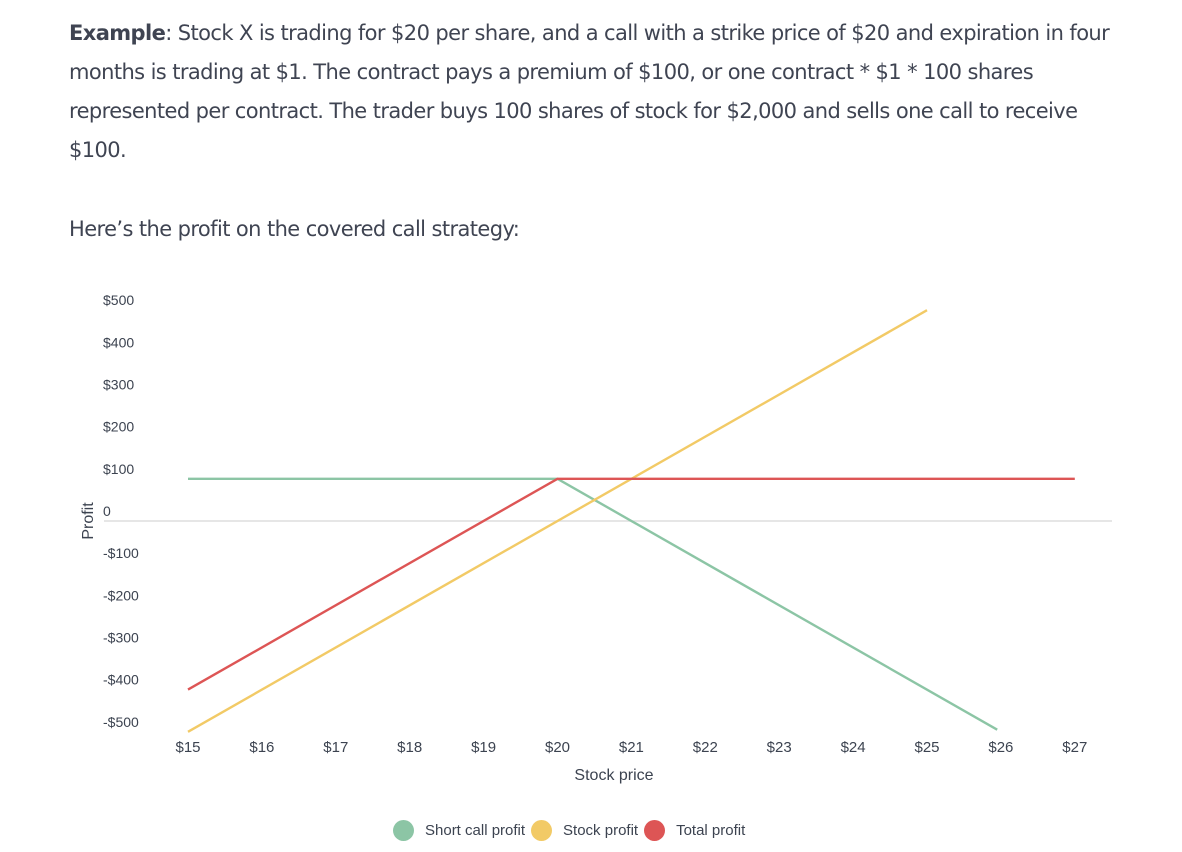 The height and width of the screenshot is (852, 1182). I want to click on legend-item-total: Total profit, so click(694, 830).